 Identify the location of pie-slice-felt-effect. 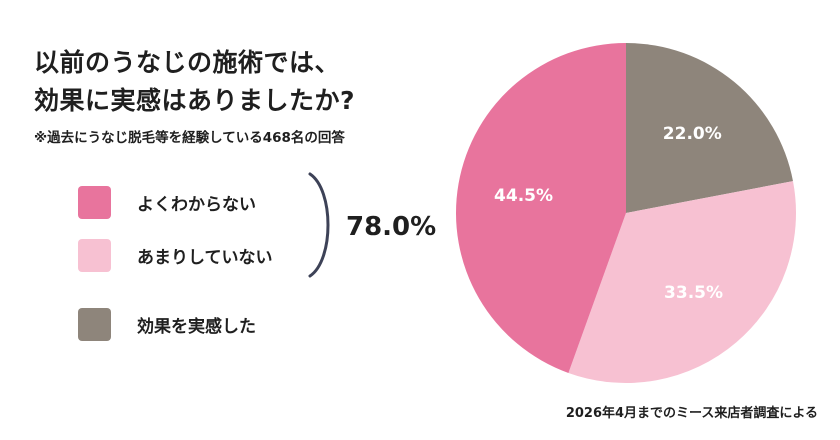
(709, 128).